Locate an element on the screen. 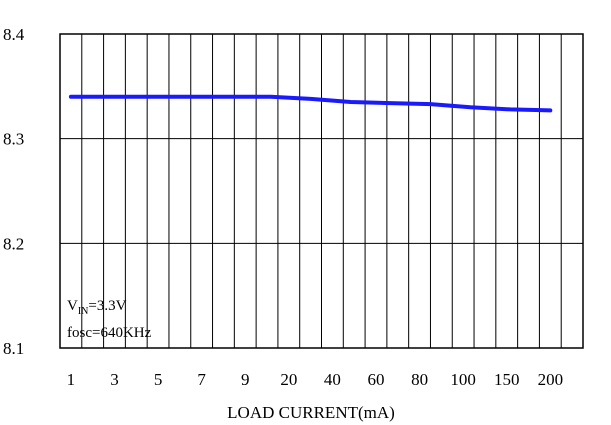  y-axis: 8.4 8.3 8.2 8.1 is located at coordinates (14, 191).